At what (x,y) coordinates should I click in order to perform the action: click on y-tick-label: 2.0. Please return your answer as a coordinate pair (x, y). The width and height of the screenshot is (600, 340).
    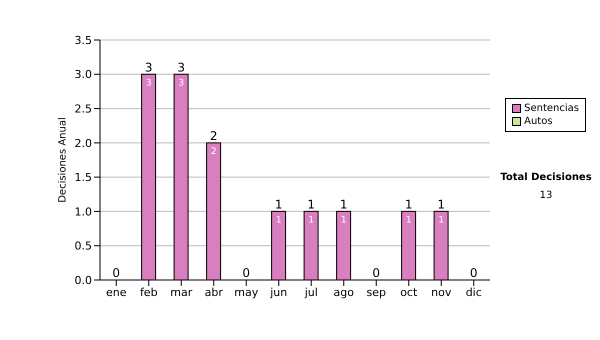
    Looking at the image, I should click on (83, 143).